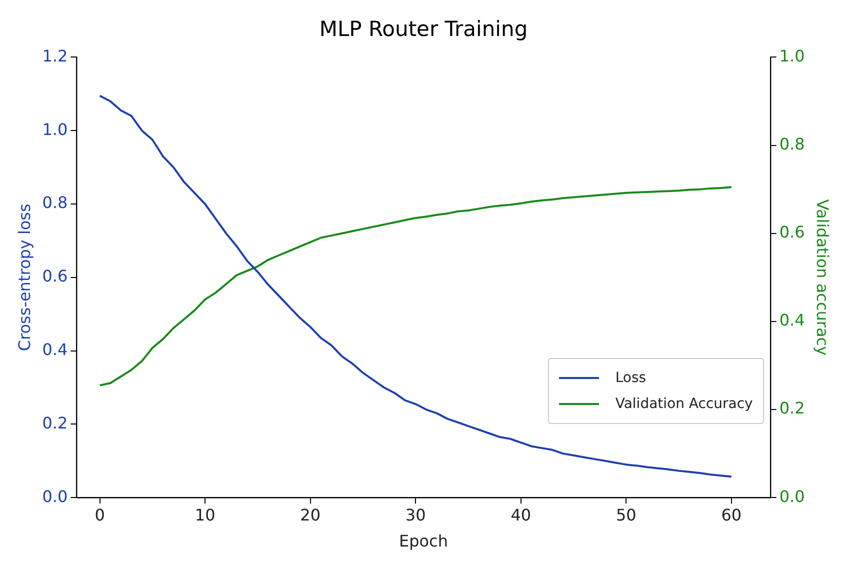 The width and height of the screenshot is (849, 568). I want to click on x-tick-label: 60, so click(731, 514).